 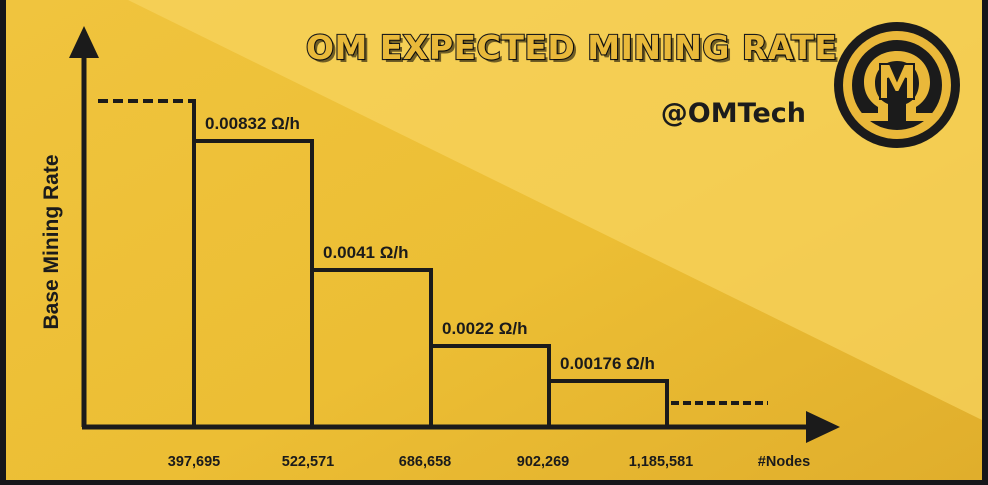 What do you see at coordinates (84, 42) in the screenshot?
I see `y-axis-arrow` at bounding box center [84, 42].